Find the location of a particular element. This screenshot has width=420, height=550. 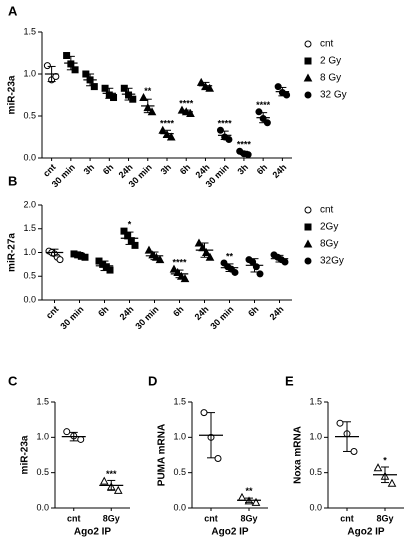

legend-label: 32 Gy is located at coordinates (333, 95).